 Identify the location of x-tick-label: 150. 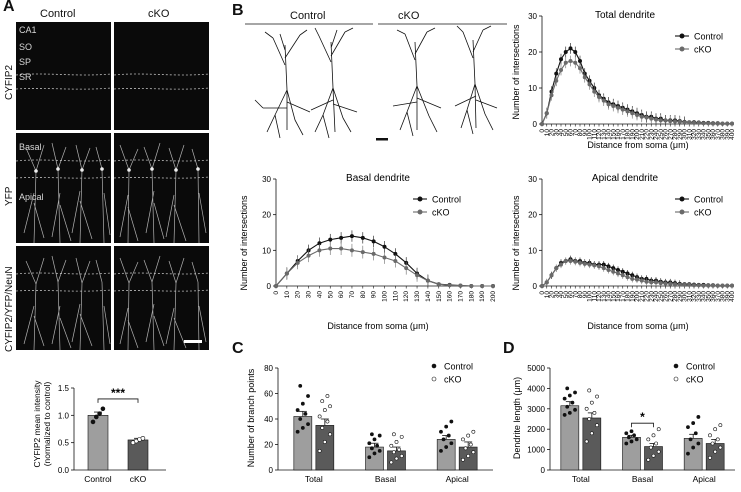
(613, 134).